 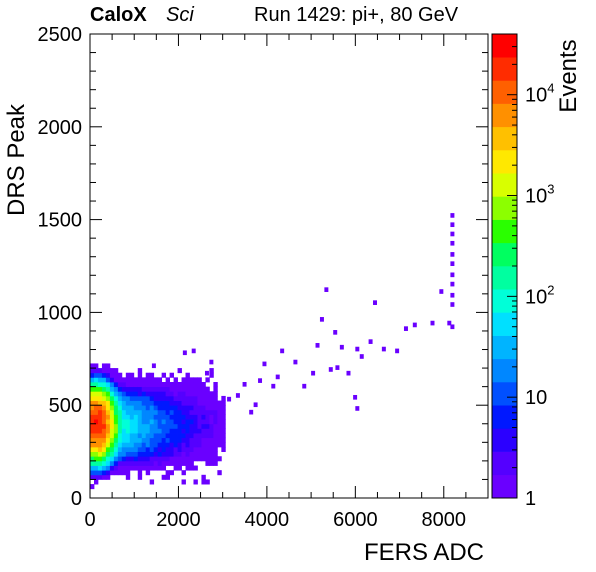 I want to click on experiment-name: CaloX, so click(x=118, y=15).